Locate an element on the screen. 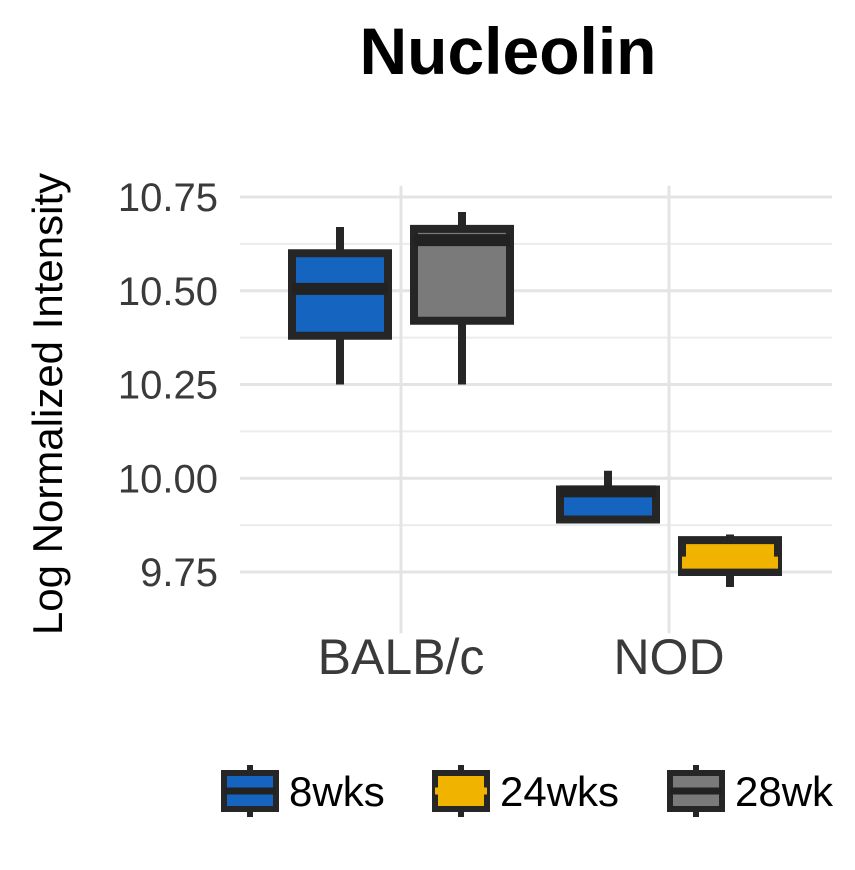 The height and width of the screenshot is (870, 855). x-tick-labels: BALB/c NOD is located at coordinates (521, 657).